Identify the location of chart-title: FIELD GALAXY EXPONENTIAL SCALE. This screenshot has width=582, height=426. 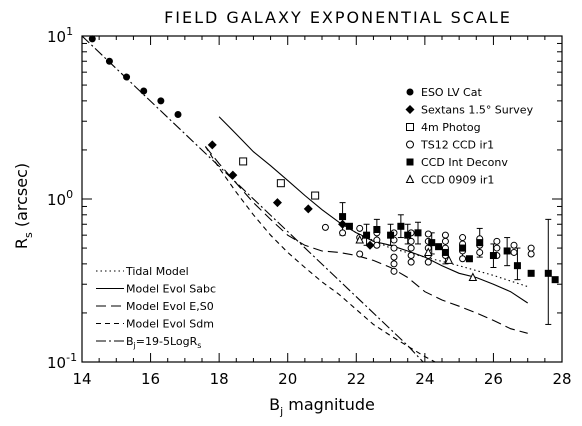
(338, 17).